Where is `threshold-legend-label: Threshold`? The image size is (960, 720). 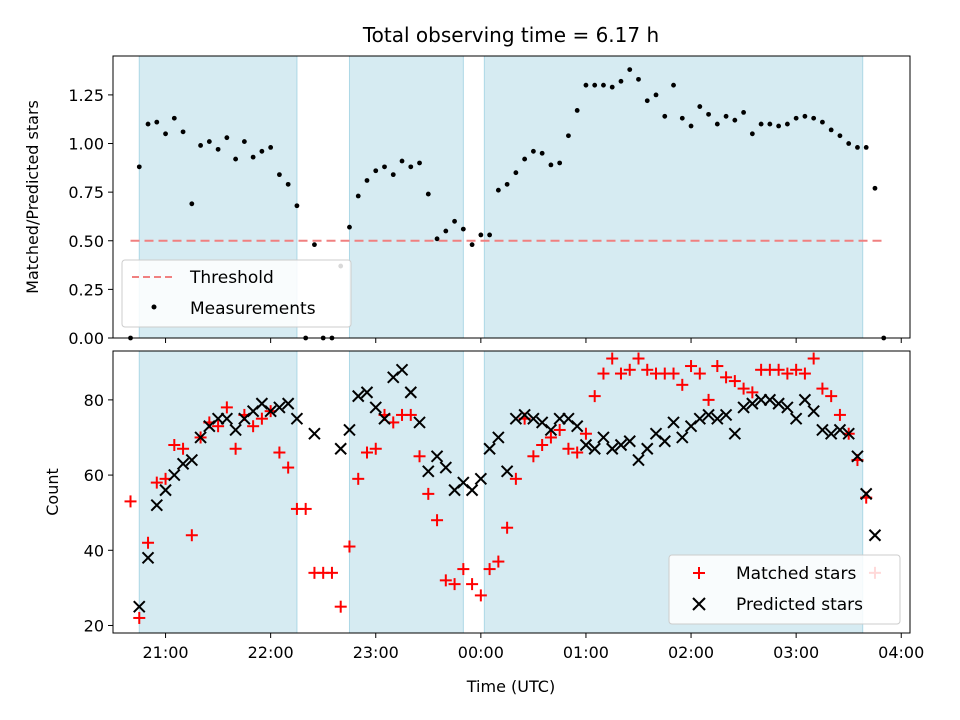 threshold-legend-label: Threshold is located at coordinates (231, 278).